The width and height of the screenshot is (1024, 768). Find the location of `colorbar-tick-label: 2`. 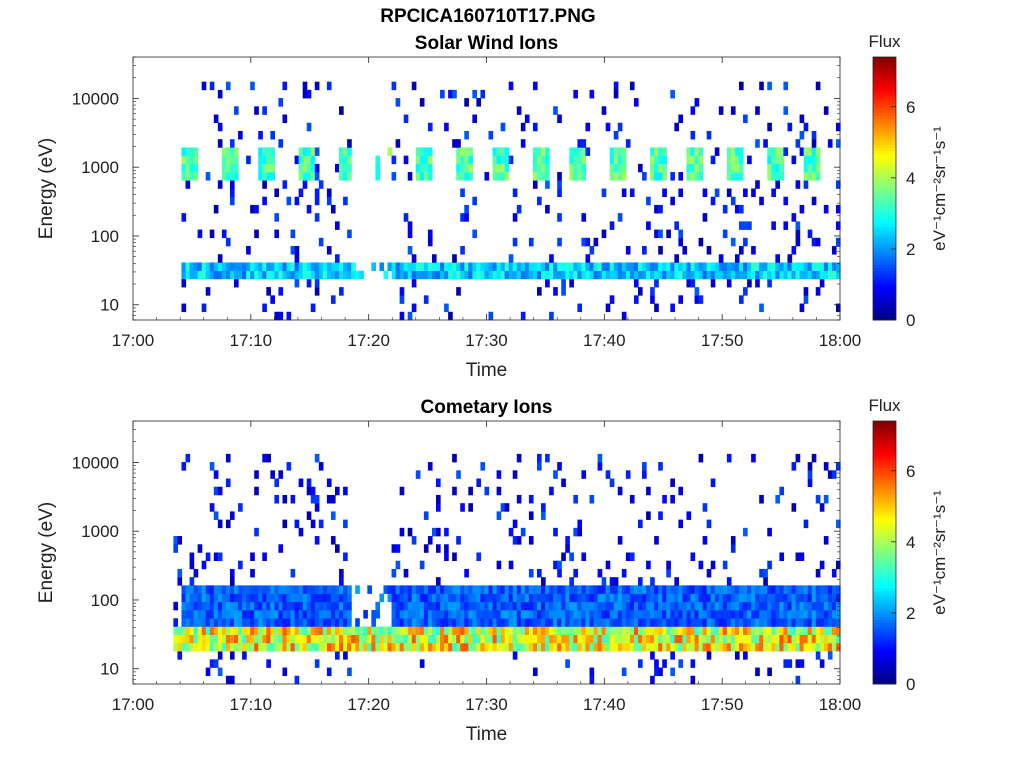

colorbar-tick-label: 2 is located at coordinates (910, 249).